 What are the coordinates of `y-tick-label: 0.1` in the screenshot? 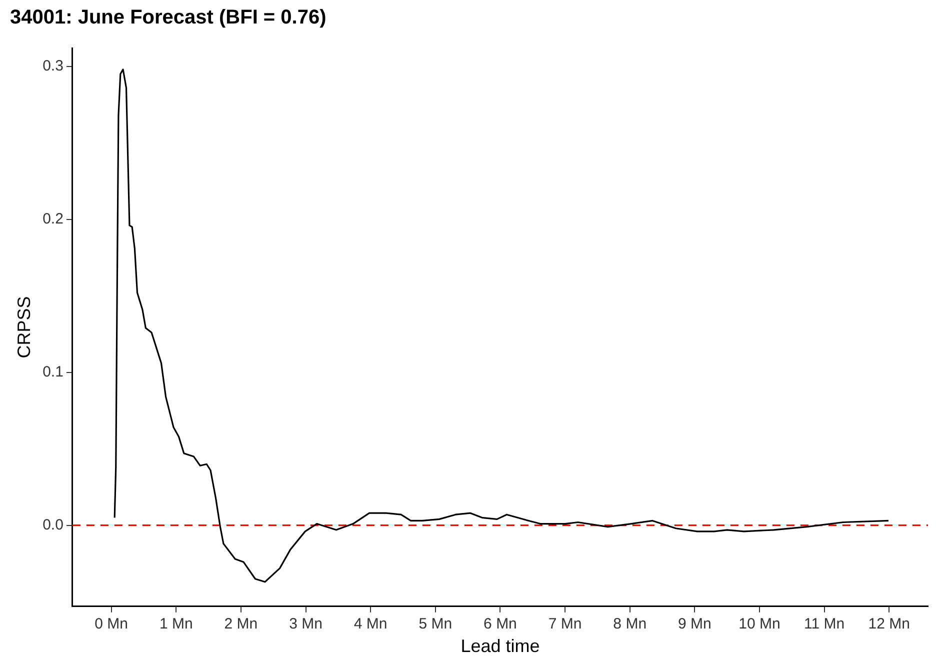 It's located at (53, 371).